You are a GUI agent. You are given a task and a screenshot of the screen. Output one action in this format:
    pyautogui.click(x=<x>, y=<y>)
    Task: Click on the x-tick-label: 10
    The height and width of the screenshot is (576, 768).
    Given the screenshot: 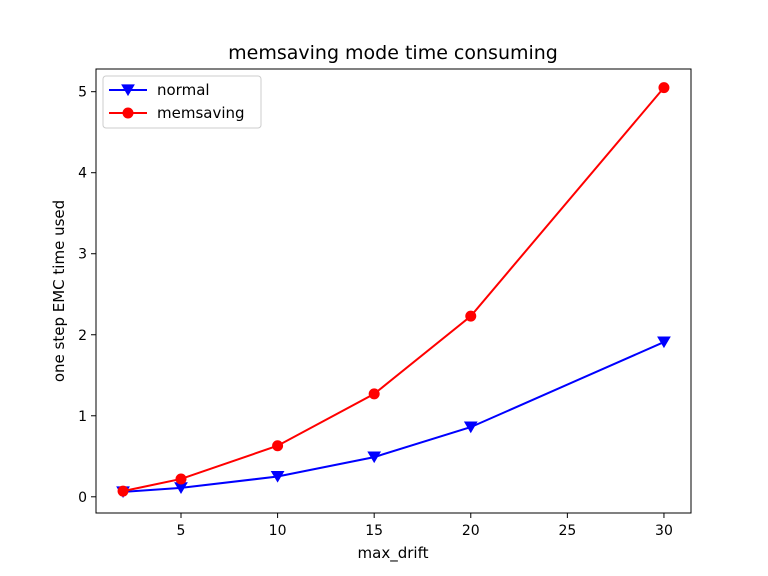 What is the action you would take?
    pyautogui.click(x=278, y=531)
    